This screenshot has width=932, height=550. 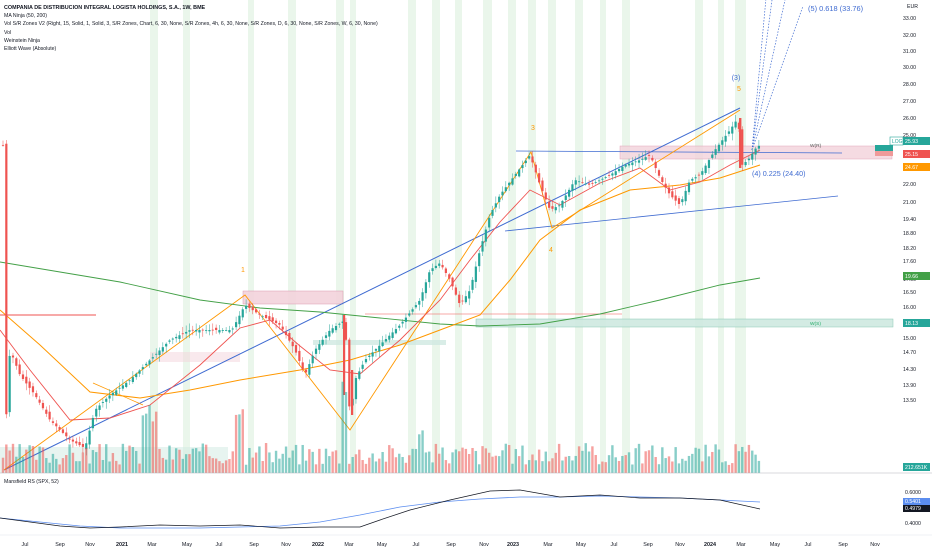 I want to click on wave-label: 5, so click(x=739, y=89).